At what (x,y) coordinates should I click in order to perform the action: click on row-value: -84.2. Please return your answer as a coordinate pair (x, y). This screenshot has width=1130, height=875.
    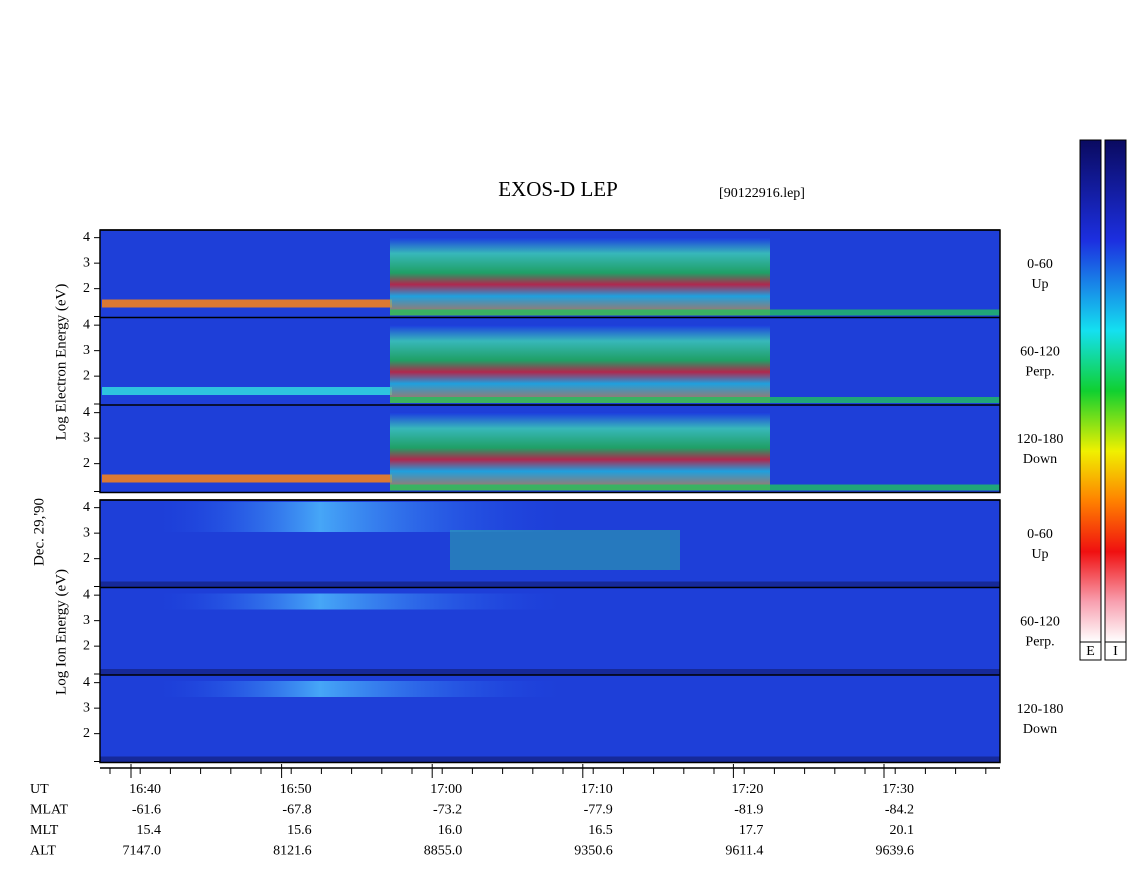
    Looking at the image, I should click on (899, 810).